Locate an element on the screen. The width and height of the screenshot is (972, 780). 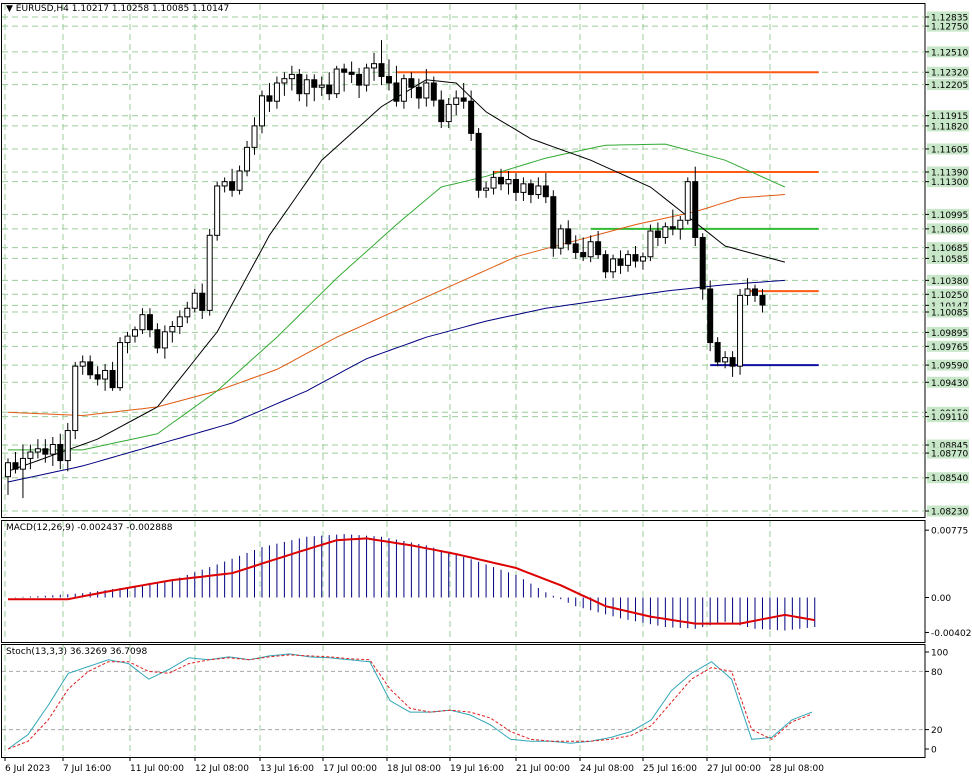
ohlc-values: 1.10217 1.10258 1.10085 1.10147 is located at coordinates (150, 9).